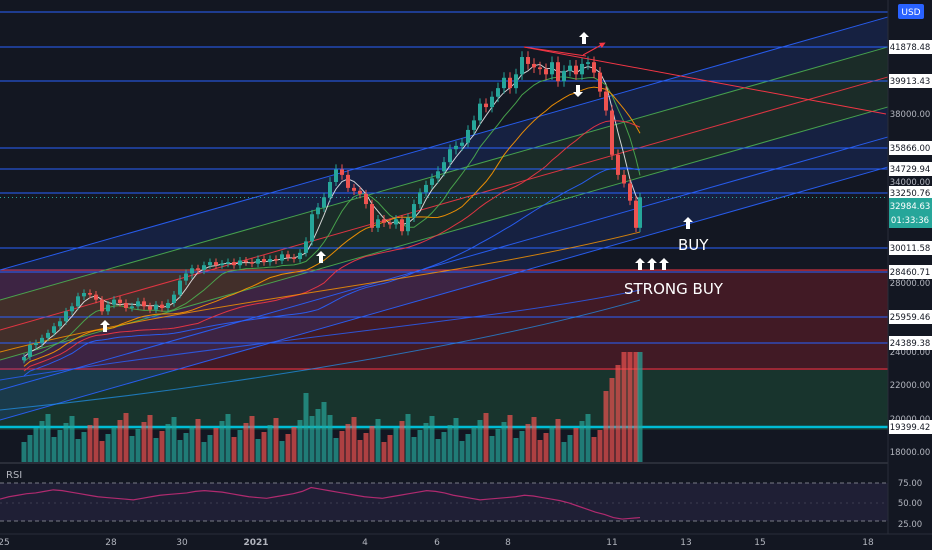 The width and height of the screenshot is (932, 550). What do you see at coordinates (466, 542) in the screenshot?
I see `time-axis` at bounding box center [466, 542].